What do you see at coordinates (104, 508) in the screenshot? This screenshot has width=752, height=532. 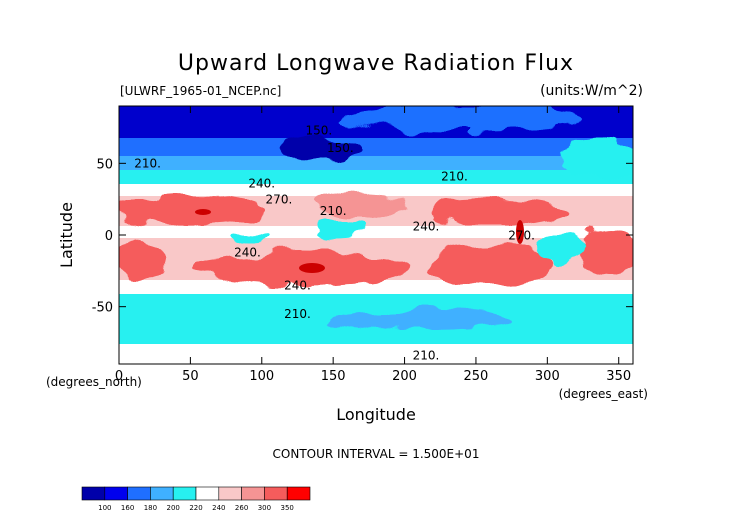 I see `colorbar-level-label: 100` at bounding box center [104, 508].